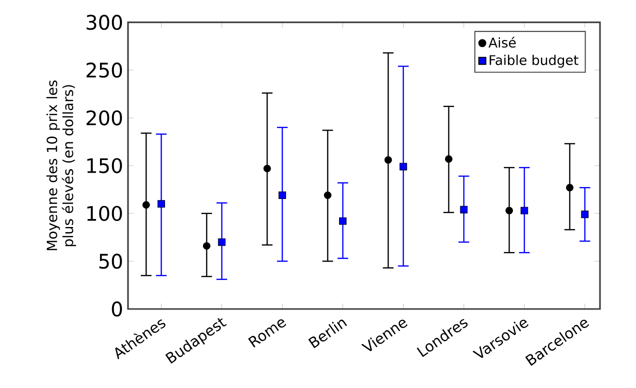 The width and height of the screenshot is (636, 388). Describe the element at coordinates (502, 42) in the screenshot. I see `legend-label: Aisé` at that location.